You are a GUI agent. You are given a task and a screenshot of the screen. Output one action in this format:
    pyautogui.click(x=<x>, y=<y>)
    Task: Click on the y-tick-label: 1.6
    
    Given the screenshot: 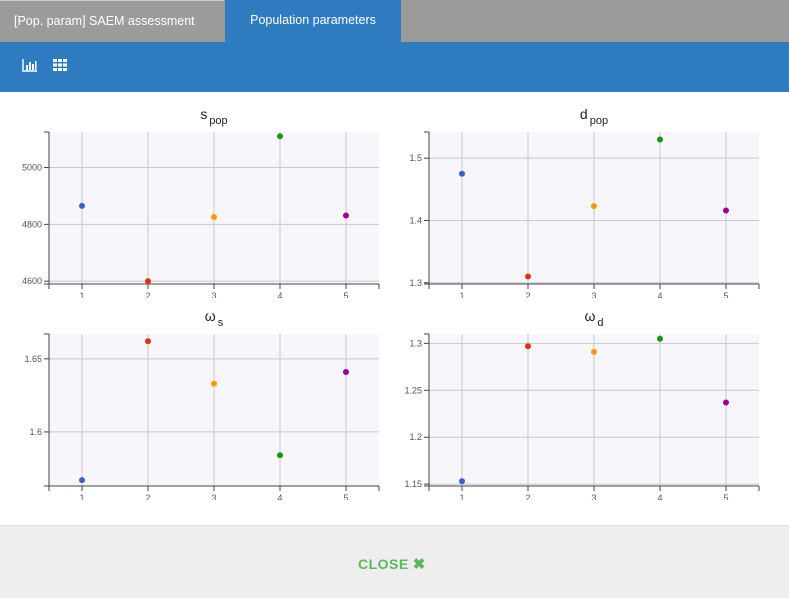 What is the action you would take?
    pyautogui.click(x=35, y=432)
    